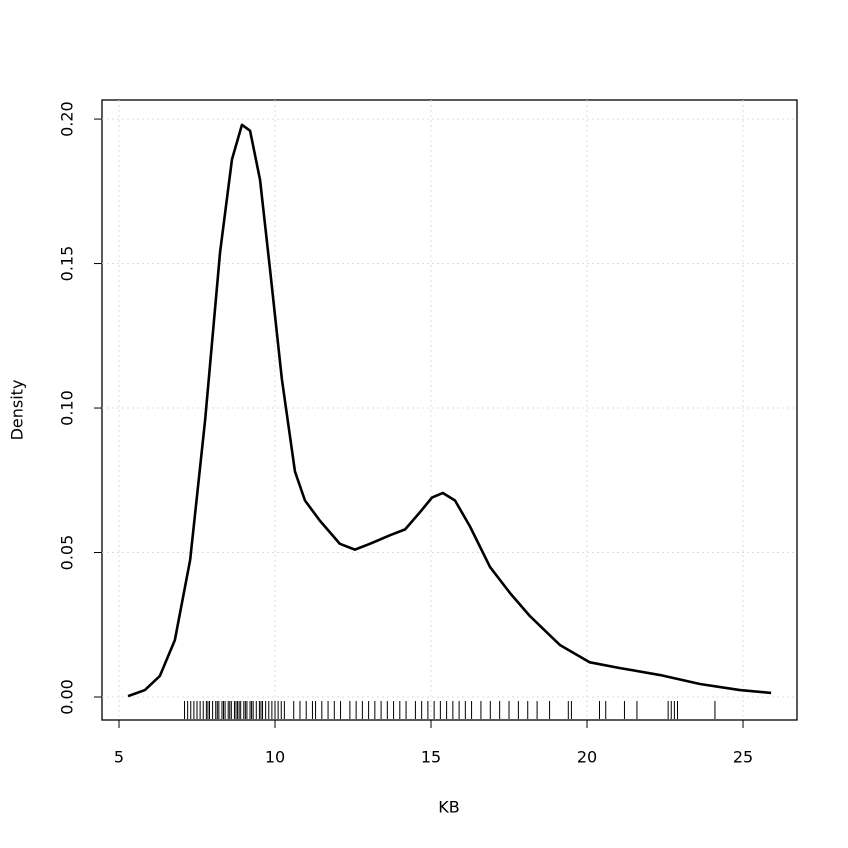  I want to click on y-tick-label: 0.10, so click(67, 408).